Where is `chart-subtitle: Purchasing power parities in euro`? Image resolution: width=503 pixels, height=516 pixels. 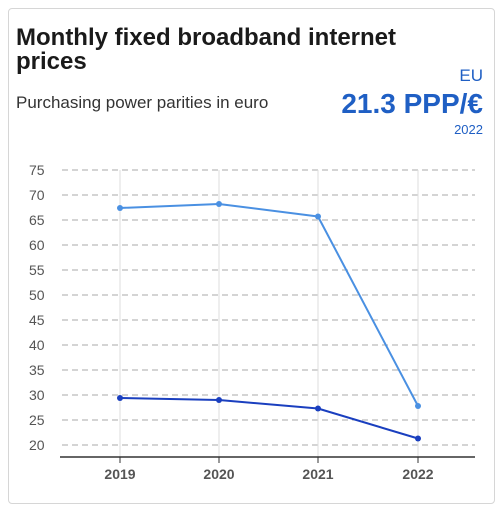 chart-subtitle: Purchasing power parities in euro is located at coordinates (142, 102).